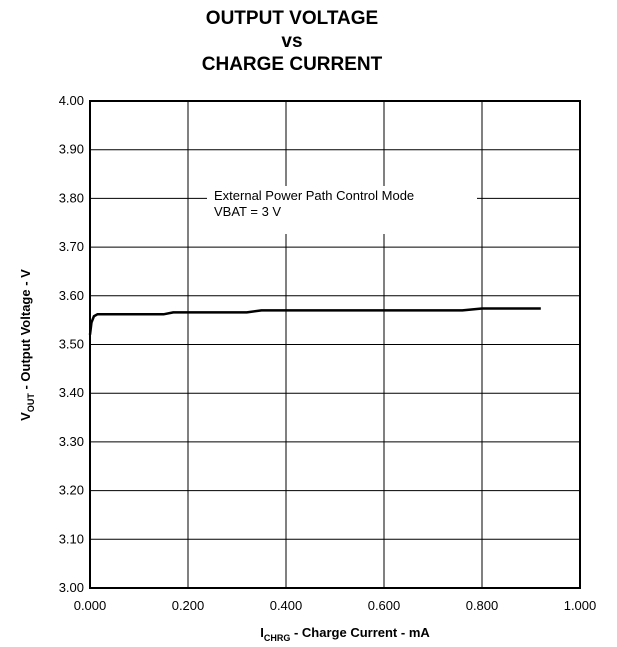  I want to click on y-axis-label-rest: - Output Voltage - V, so click(25, 331).